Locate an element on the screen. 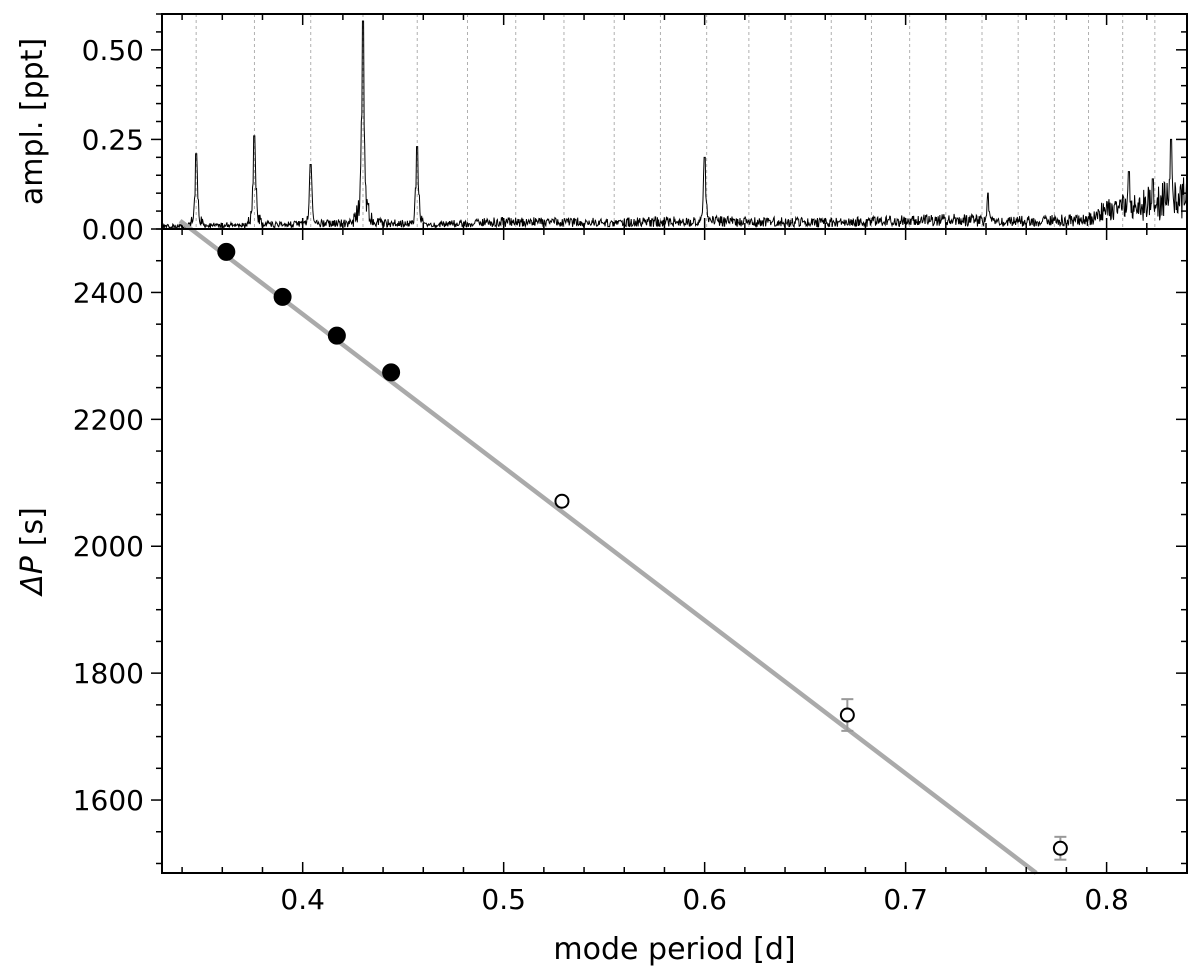  top-panel-y-tick-labels: 0.00 0.25 0.50 is located at coordinates (113, 140).